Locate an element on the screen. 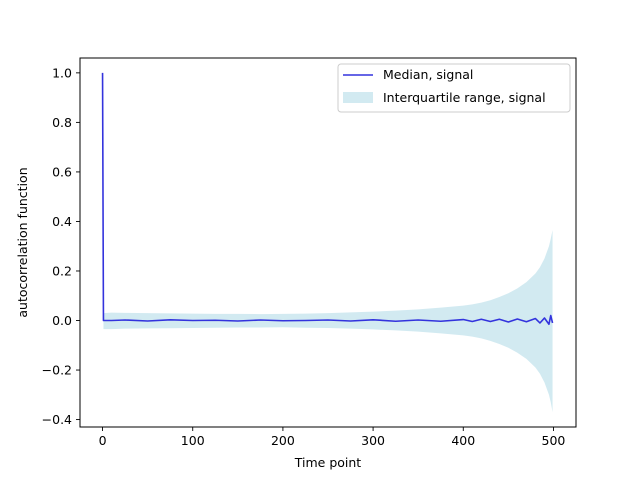 The width and height of the screenshot is (640, 480). x-axis-label: Time point is located at coordinates (328, 462).